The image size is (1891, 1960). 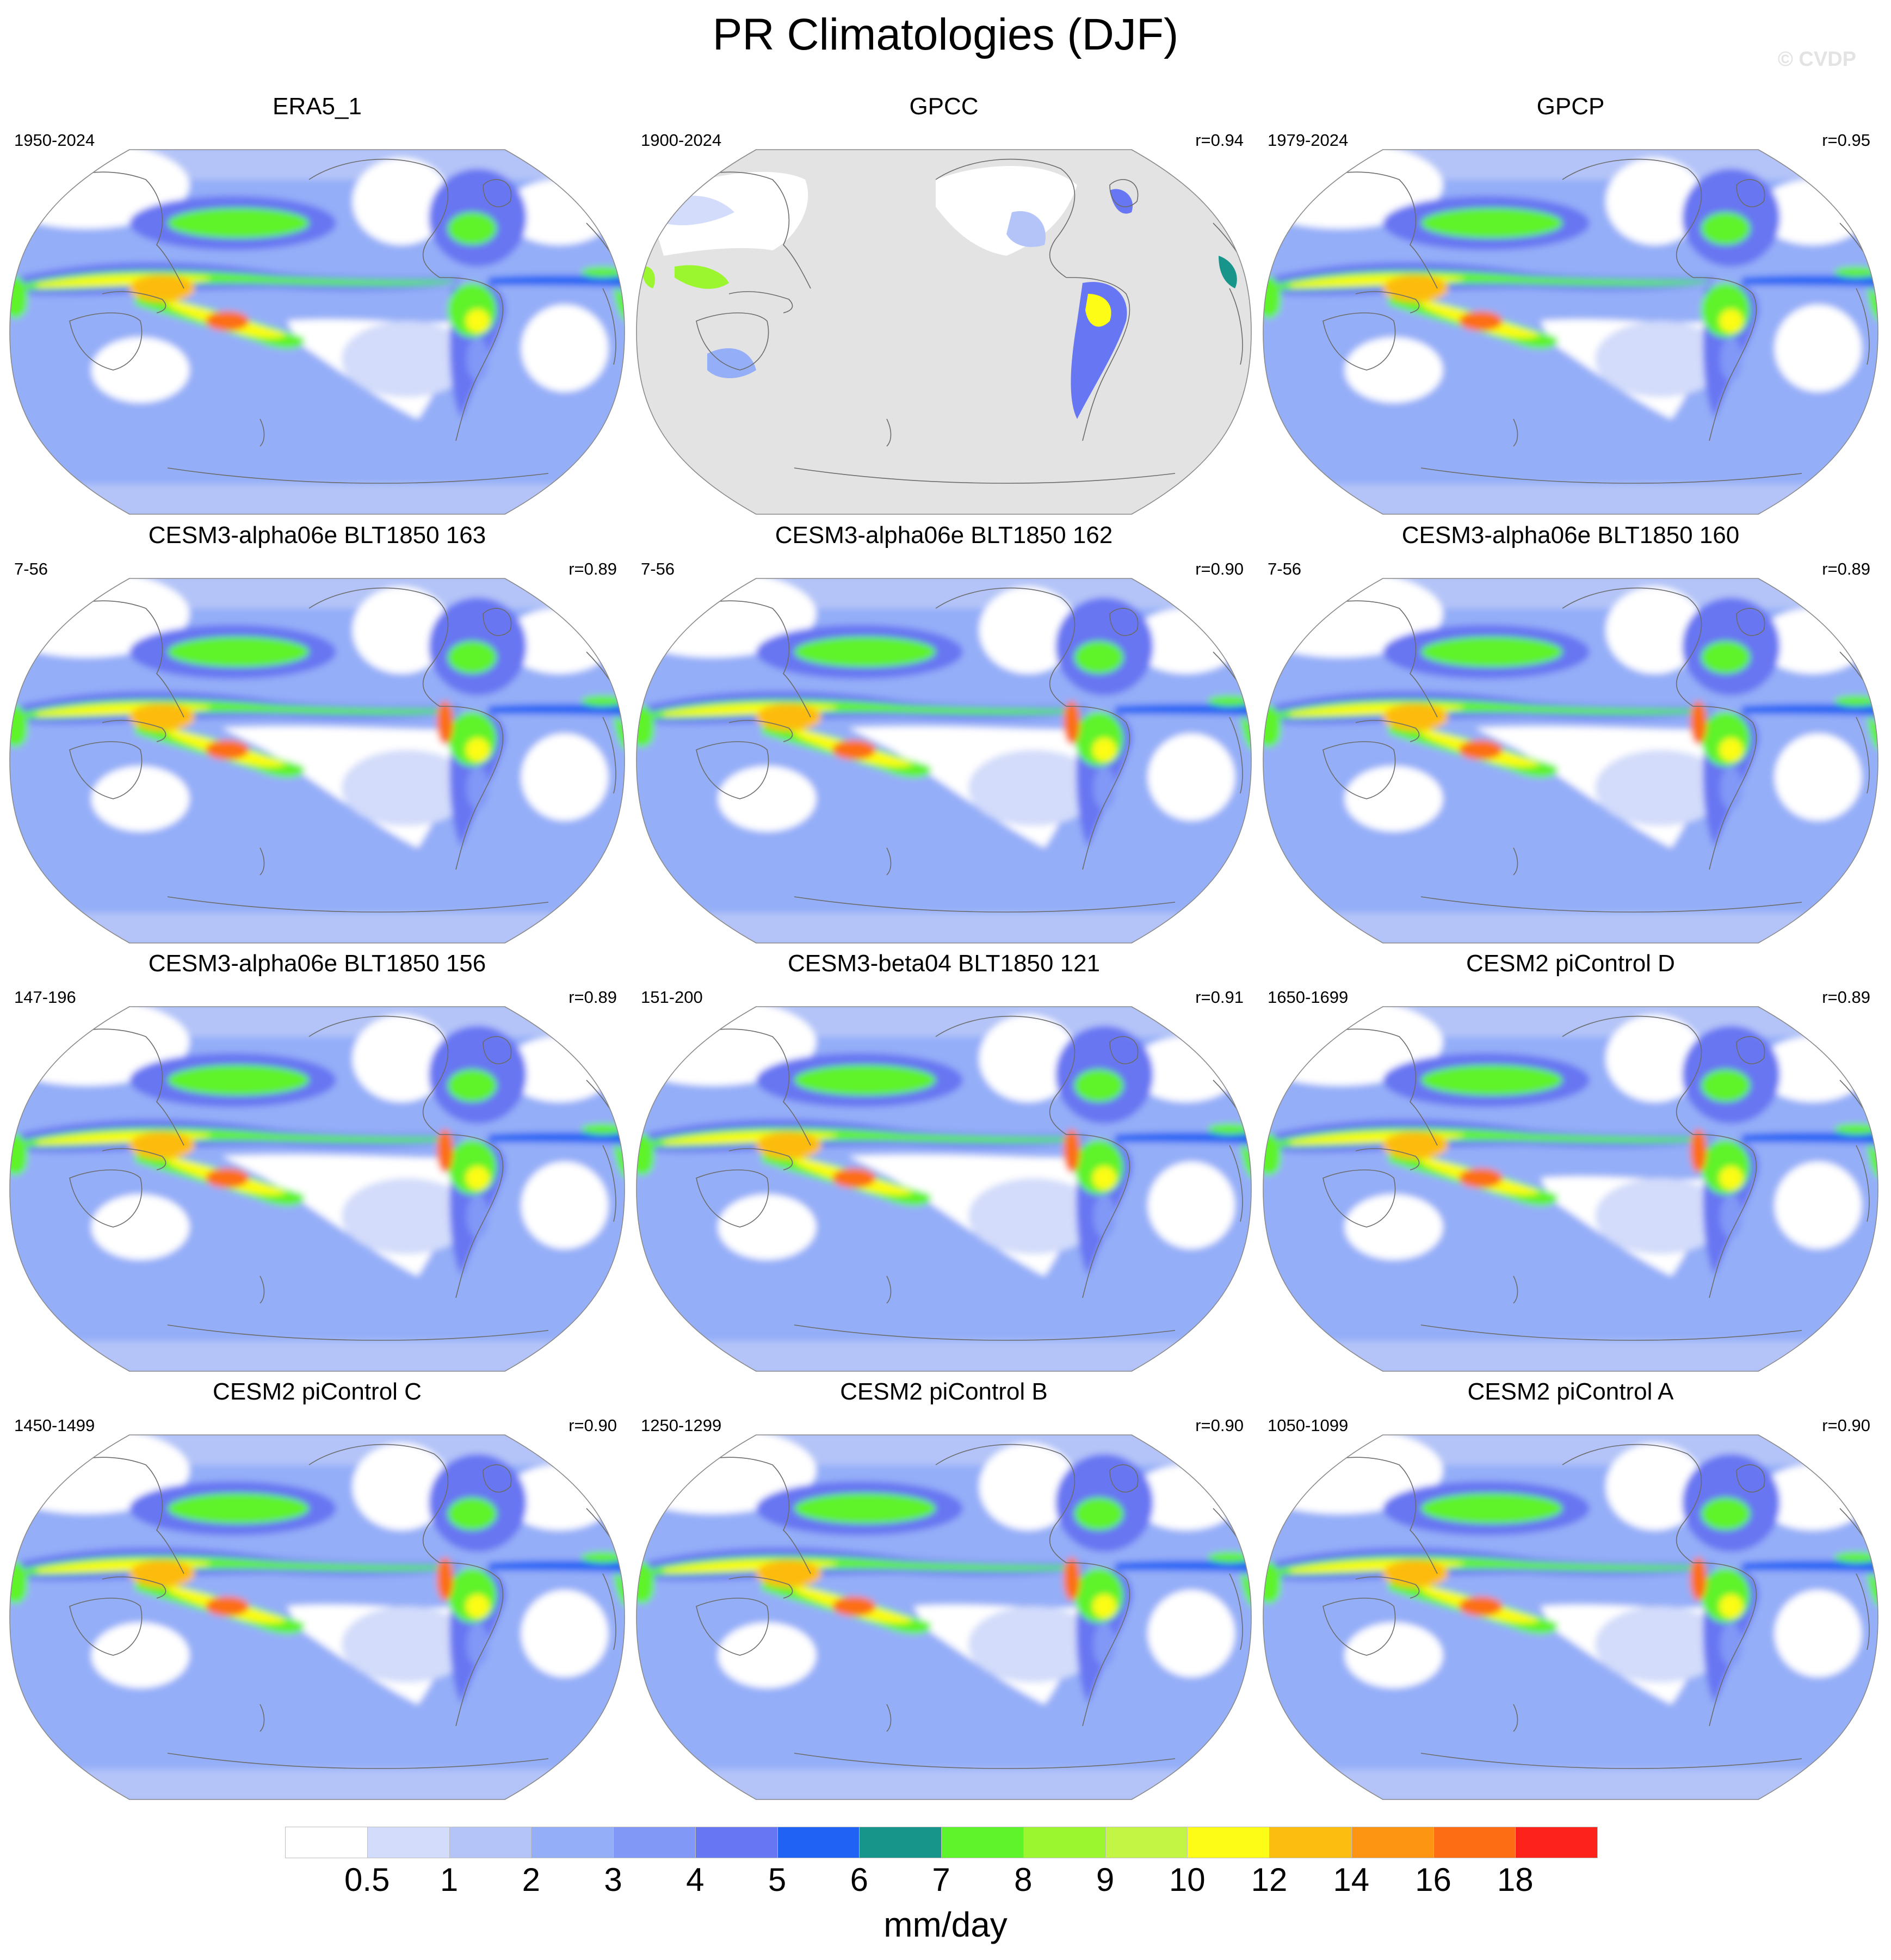 What do you see at coordinates (1570, 106) in the screenshot?
I see `panel-title: GPCP` at bounding box center [1570, 106].